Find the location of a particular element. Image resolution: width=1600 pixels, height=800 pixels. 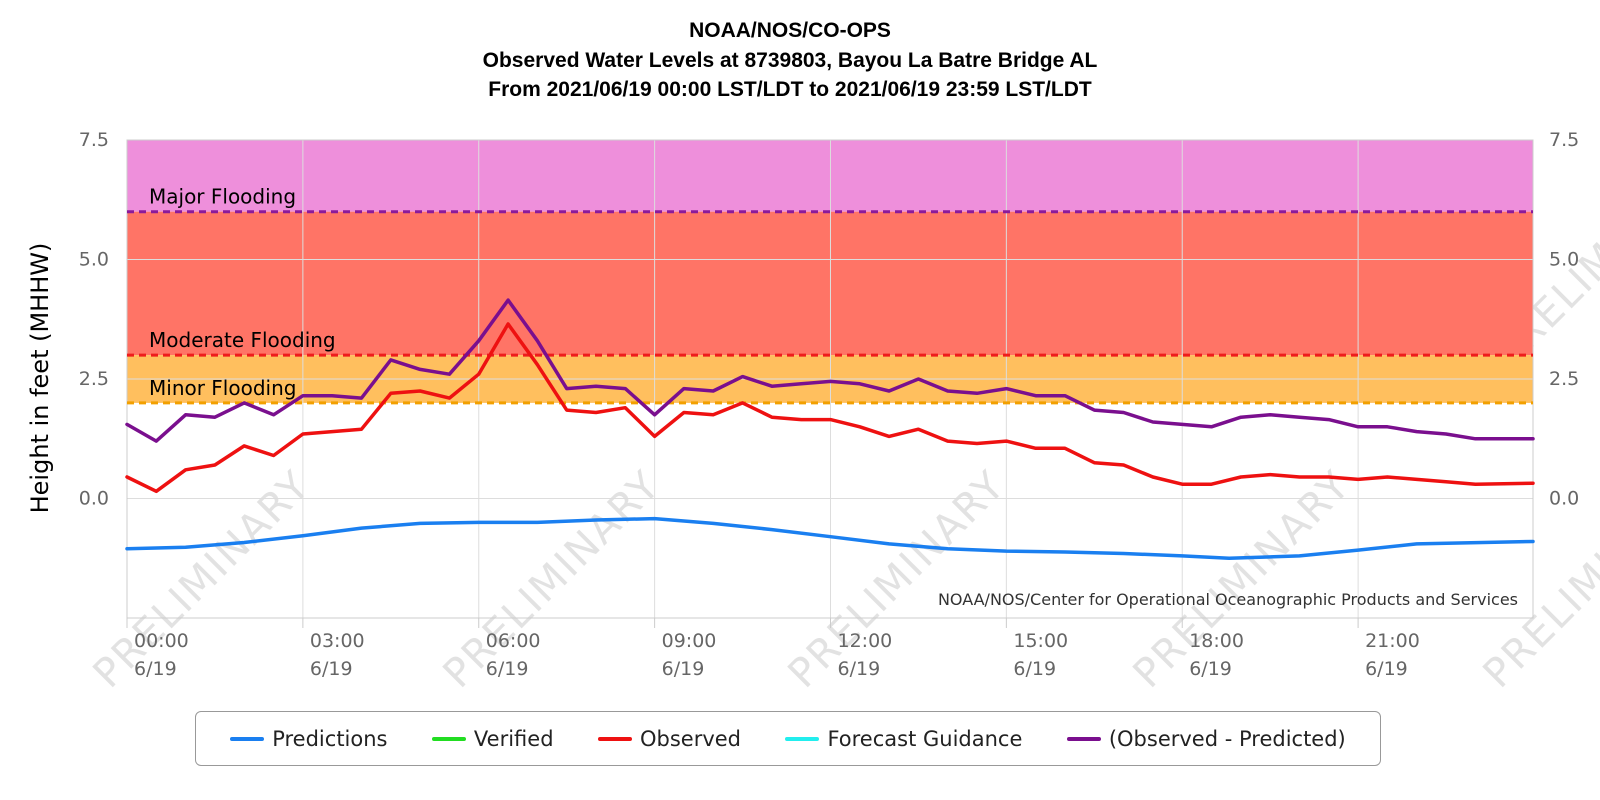

x-tick-time-5: 15:00 is located at coordinates (1040, 641).